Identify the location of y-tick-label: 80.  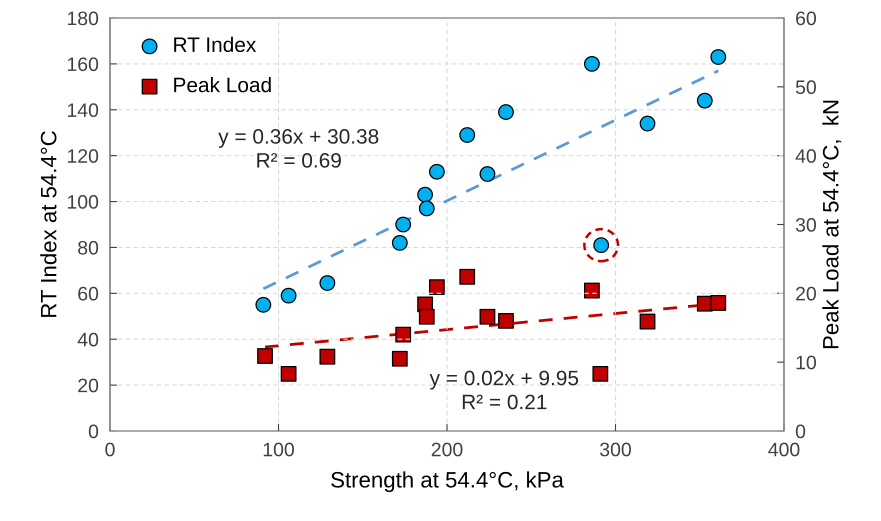
(88, 247).